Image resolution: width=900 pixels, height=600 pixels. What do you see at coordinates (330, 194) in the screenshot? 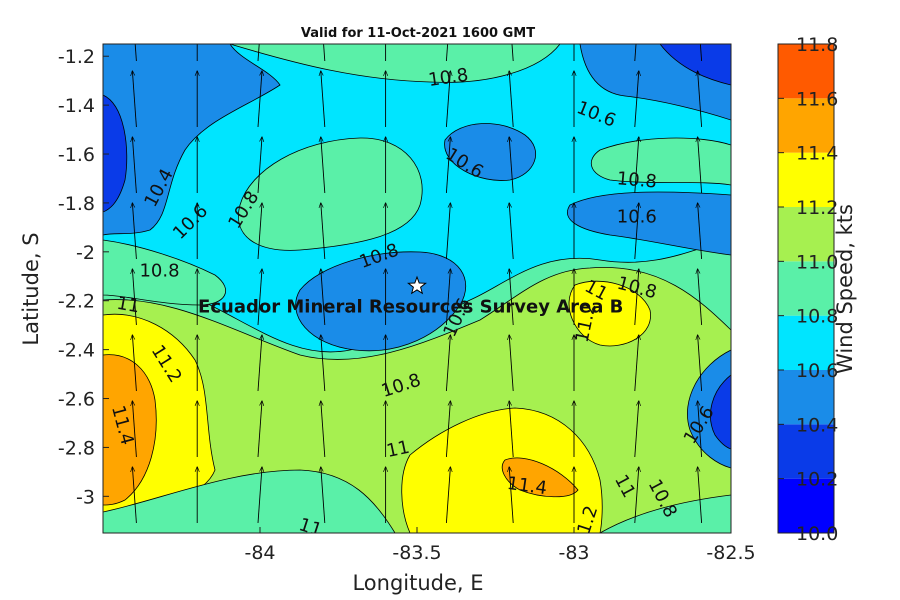
I see `contour-fill-10-8-a` at bounding box center [330, 194].